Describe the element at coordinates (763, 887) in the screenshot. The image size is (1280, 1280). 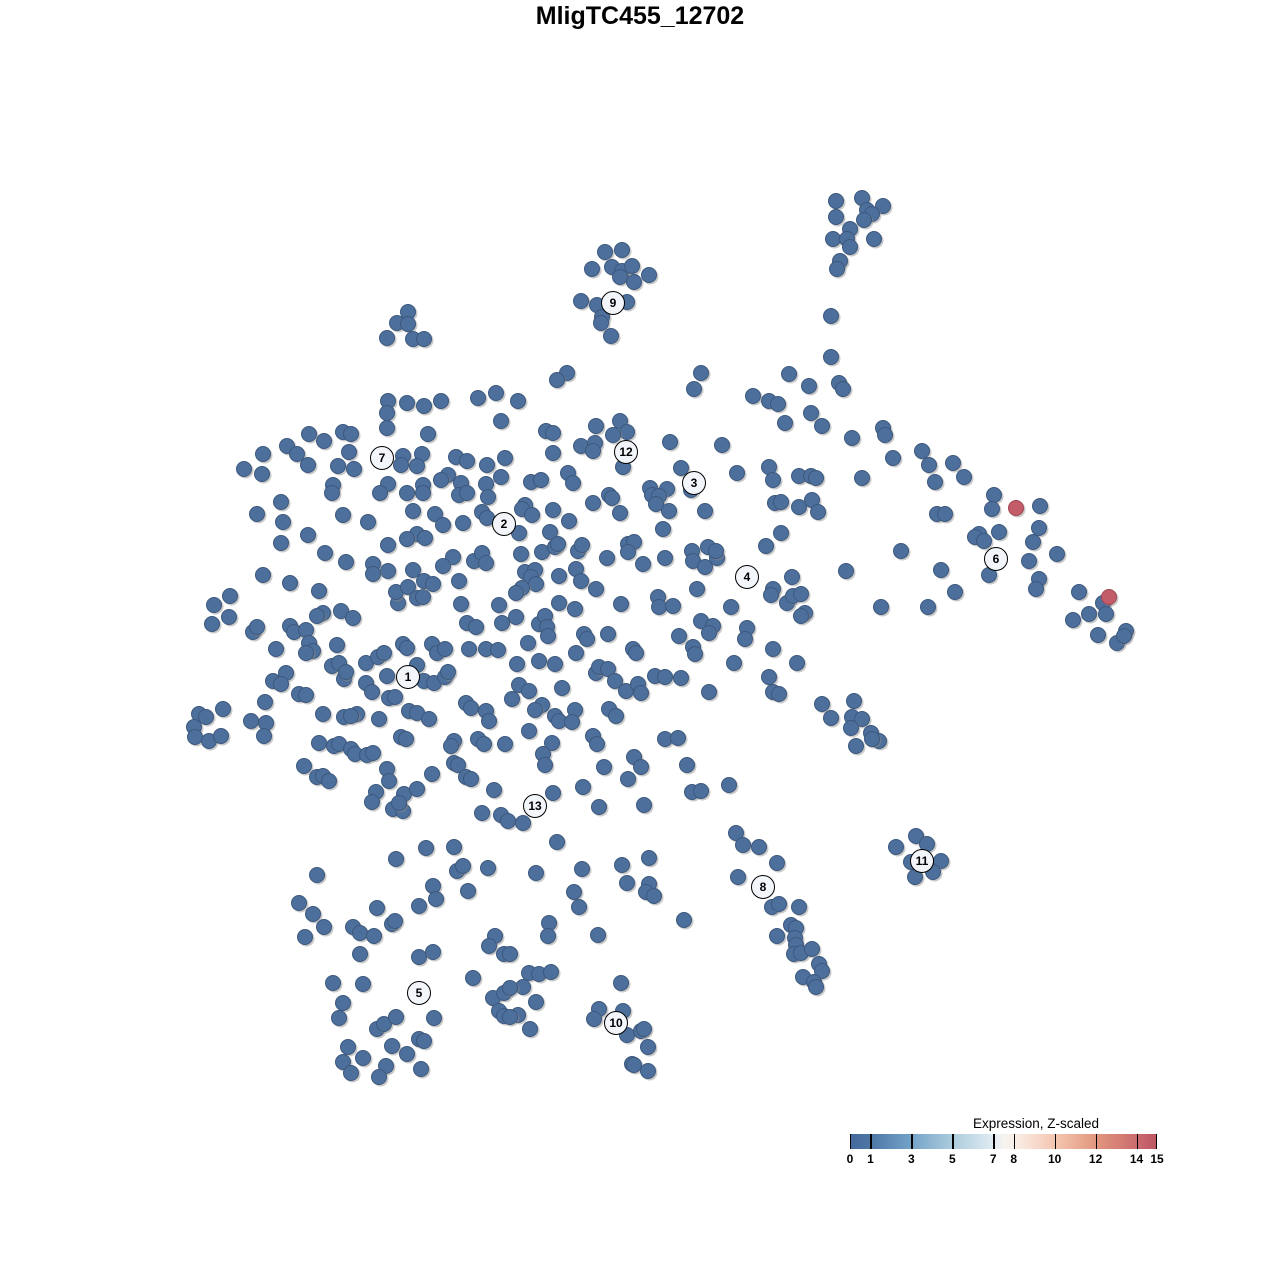
I see `cluster-label-8: 8` at that location.